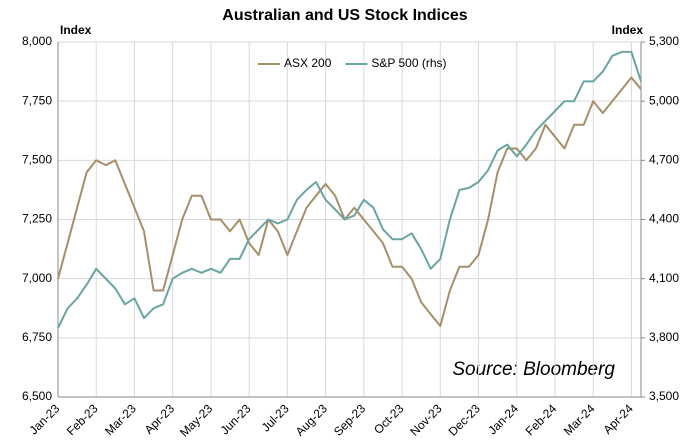 This screenshot has height=443, width=689. I want to click on y2-tick-label: 4,100, so click(664, 278).